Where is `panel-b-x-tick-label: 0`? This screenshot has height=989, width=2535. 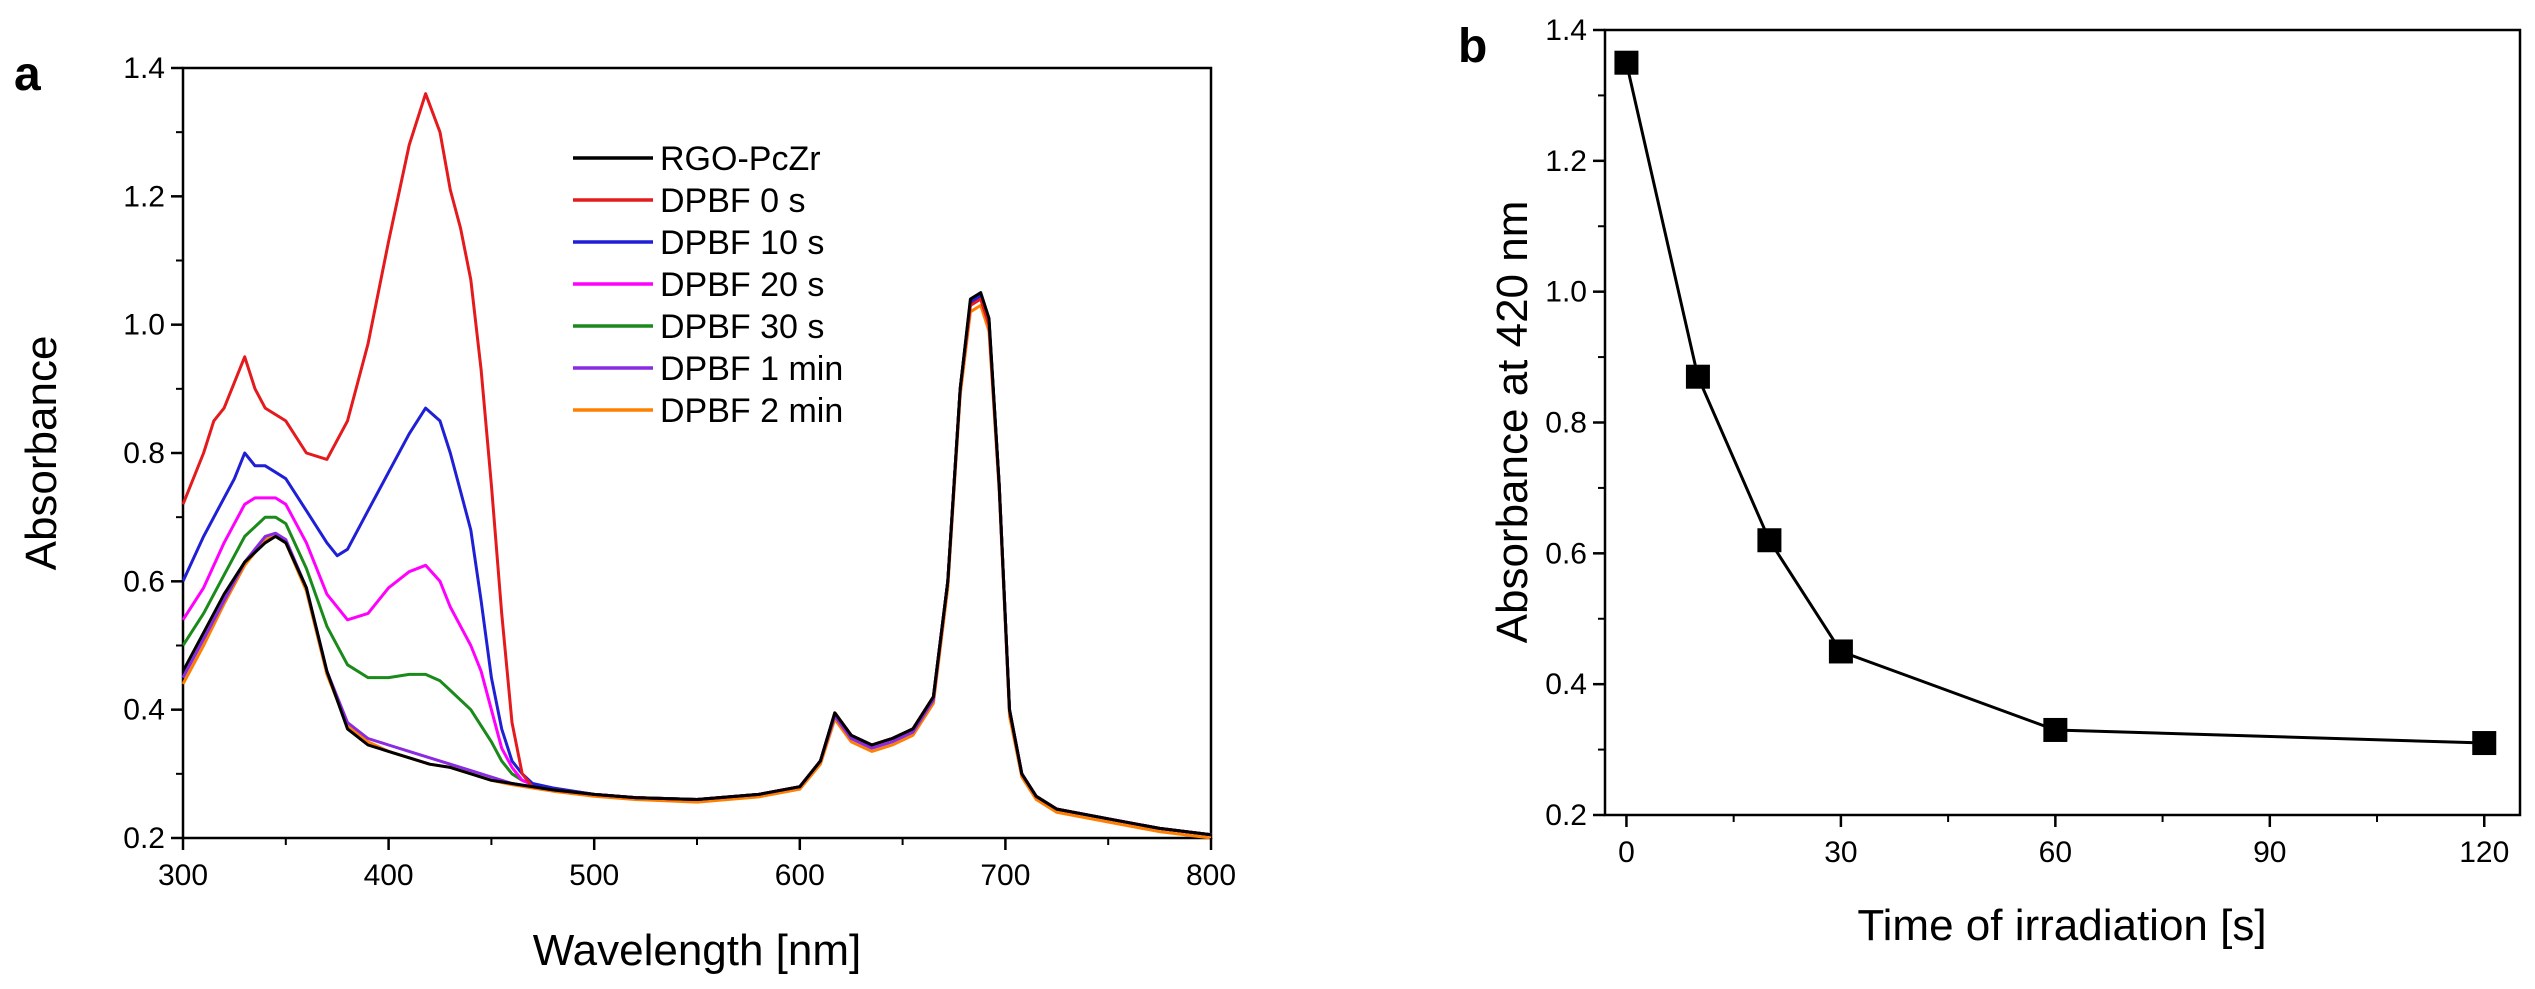
panel-b-x-tick-label: 0 is located at coordinates (1626, 852).